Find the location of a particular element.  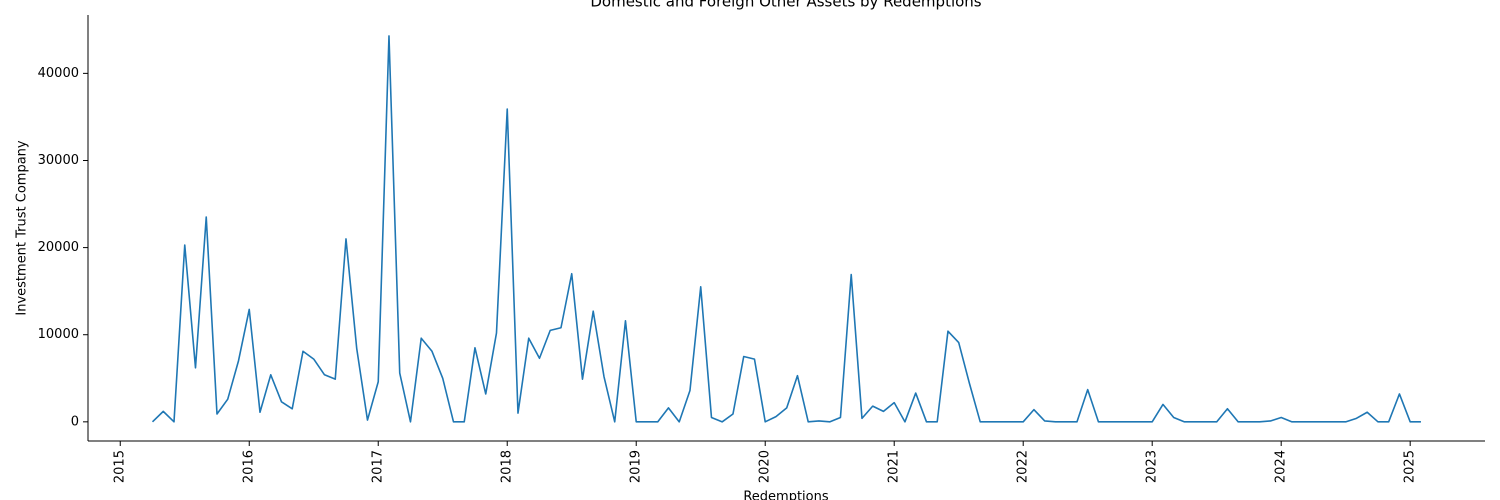

y-tick-label: 40000 is located at coordinates (58, 73).